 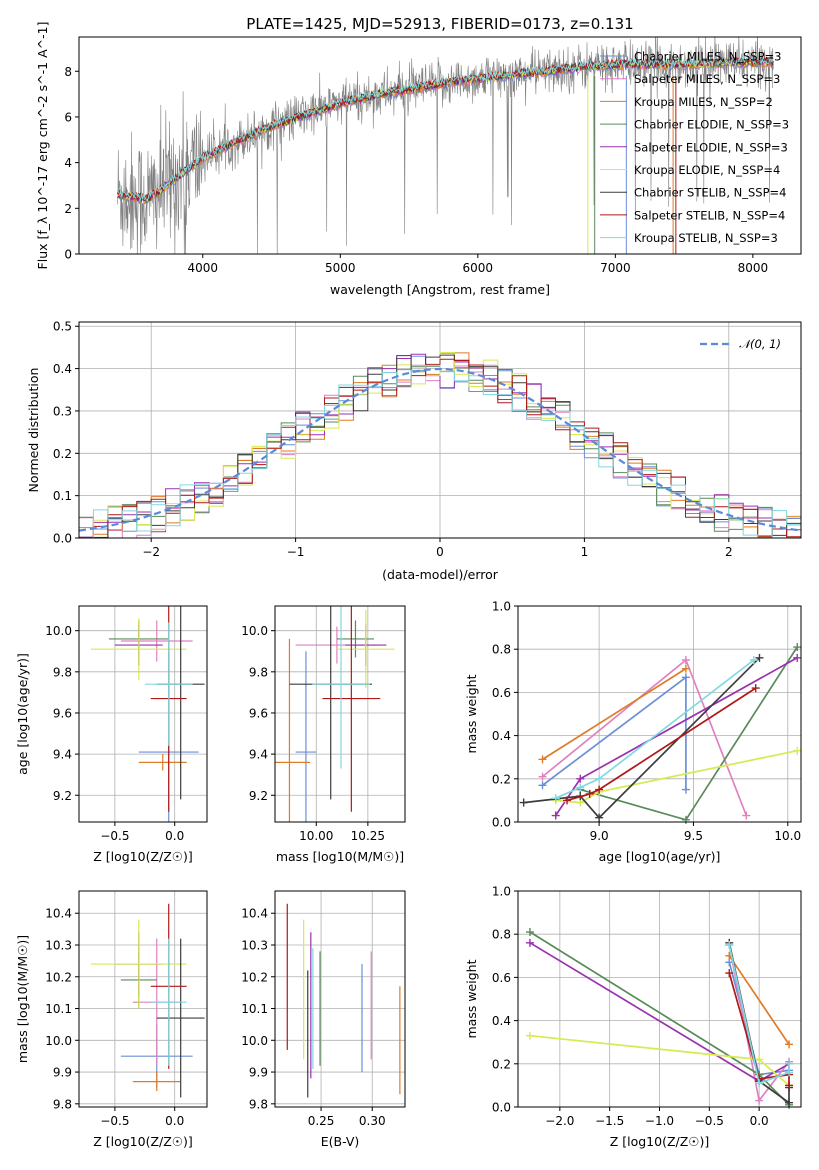 I want to click on mass_vs_ebv-frame, so click(x=340, y=999).